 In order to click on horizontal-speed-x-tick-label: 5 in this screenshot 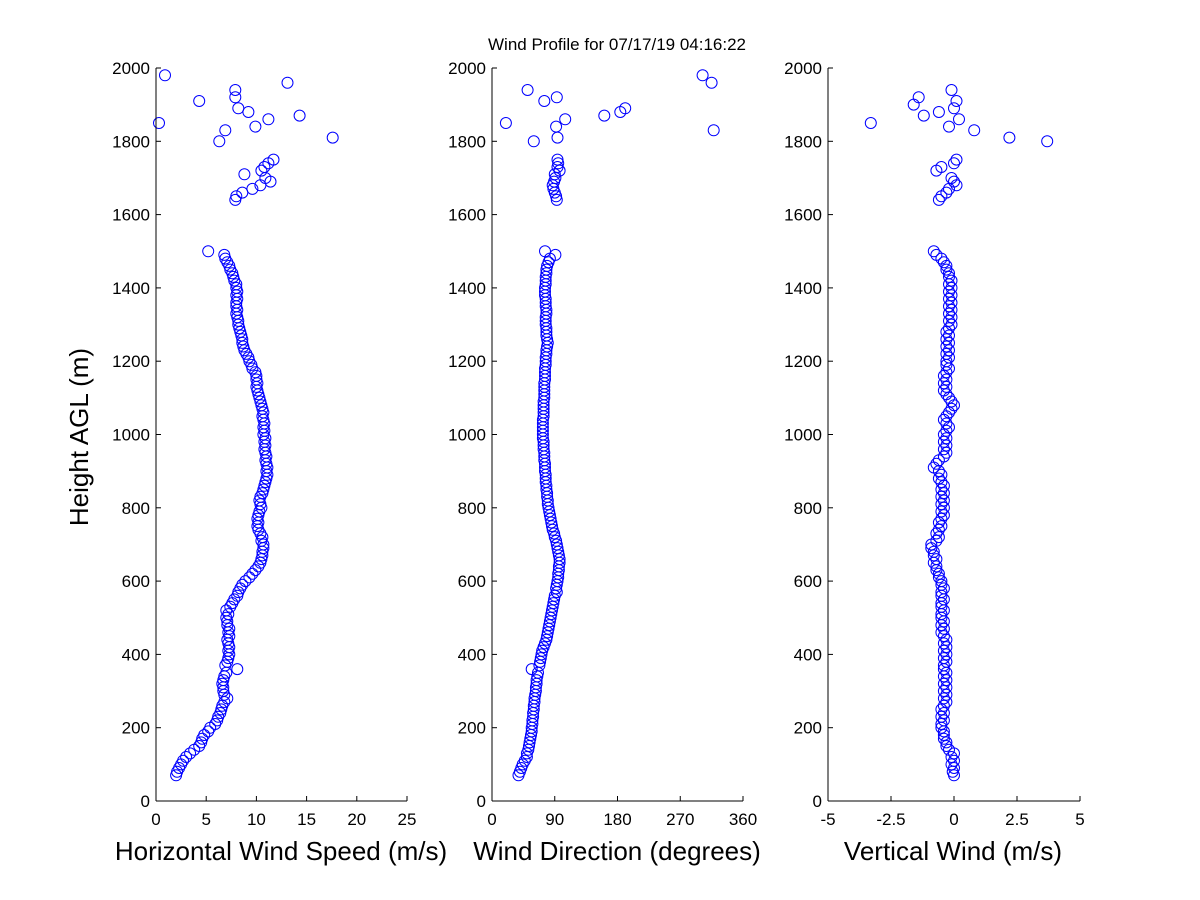, I will do `click(205, 819)`.